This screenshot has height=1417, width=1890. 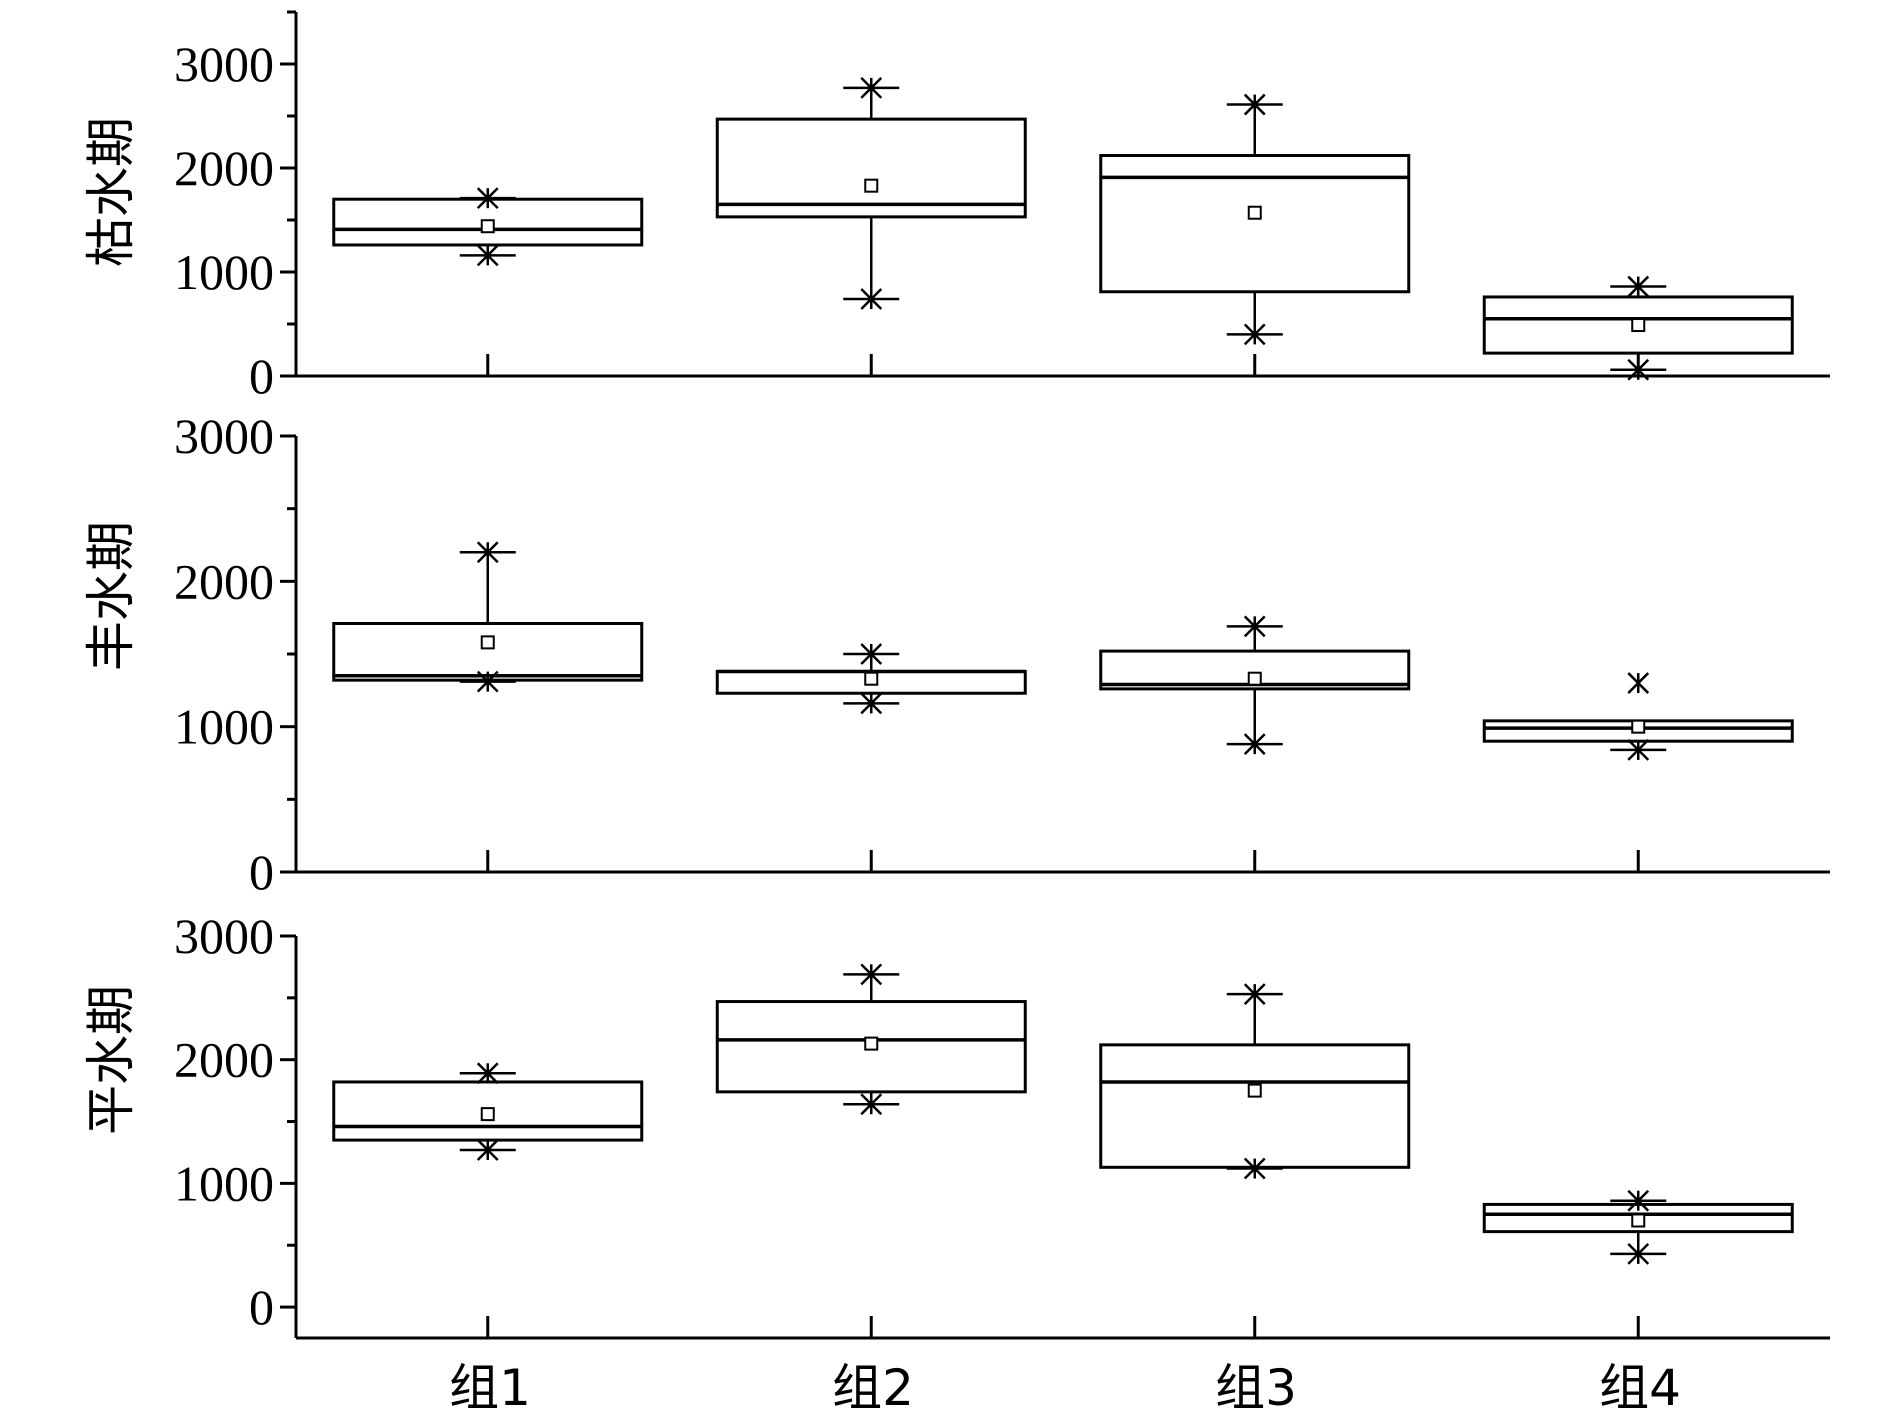 I want to click on panel-label: 平水期, so click(x=111, y=1060).